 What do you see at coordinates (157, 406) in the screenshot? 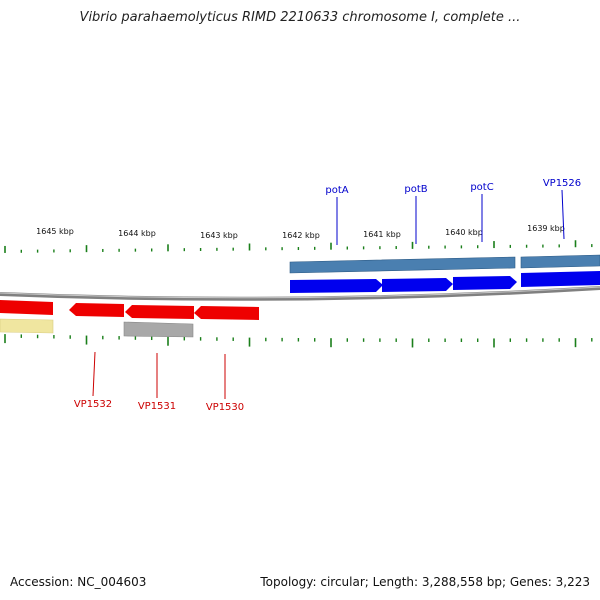
I see `gene-label-VP1531: VP1531` at bounding box center [157, 406].